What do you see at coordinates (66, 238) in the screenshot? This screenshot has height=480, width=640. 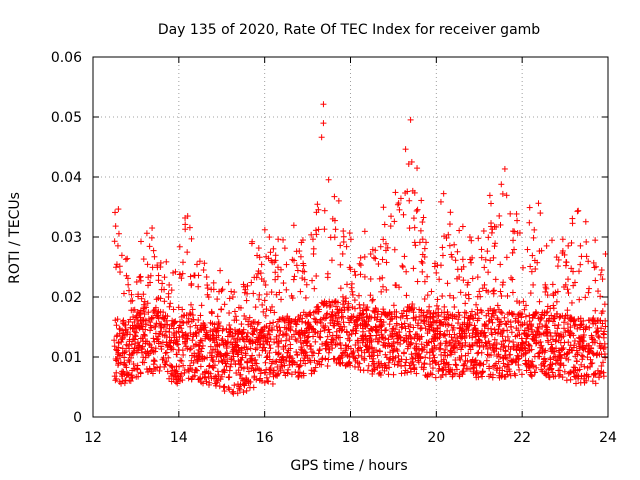 I see `y-tick-labels: 0 0.01 0.02 0.03 0.04 0.05 0.06` at bounding box center [66, 238].